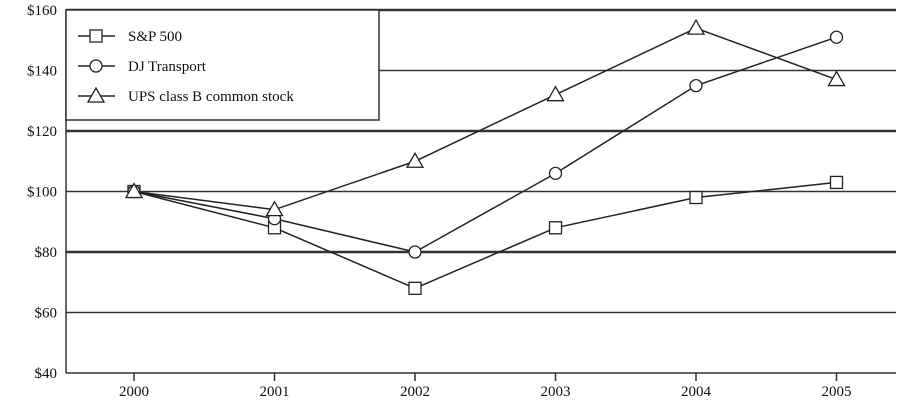 Image resolution: width=899 pixels, height=403 pixels. Describe the element at coordinates (96, 66) in the screenshot. I see `legend-marker-circle` at that location.